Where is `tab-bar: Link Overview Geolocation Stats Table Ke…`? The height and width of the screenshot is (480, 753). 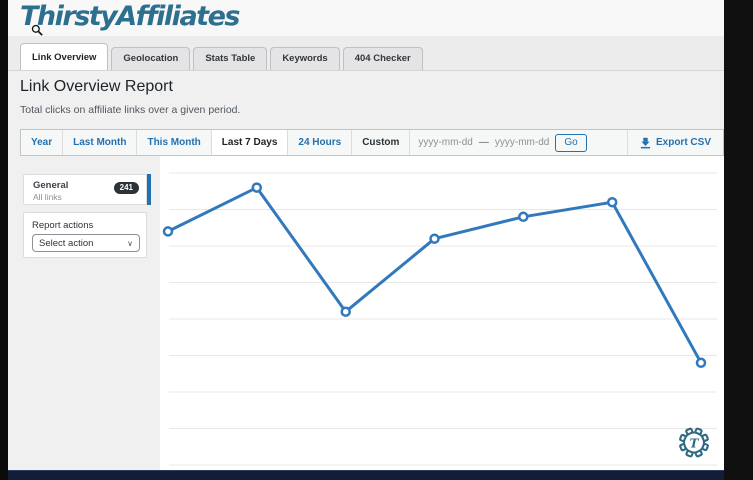 tab-bar: Link Overview Geolocation Stats Table Ke… is located at coordinates (366, 53).